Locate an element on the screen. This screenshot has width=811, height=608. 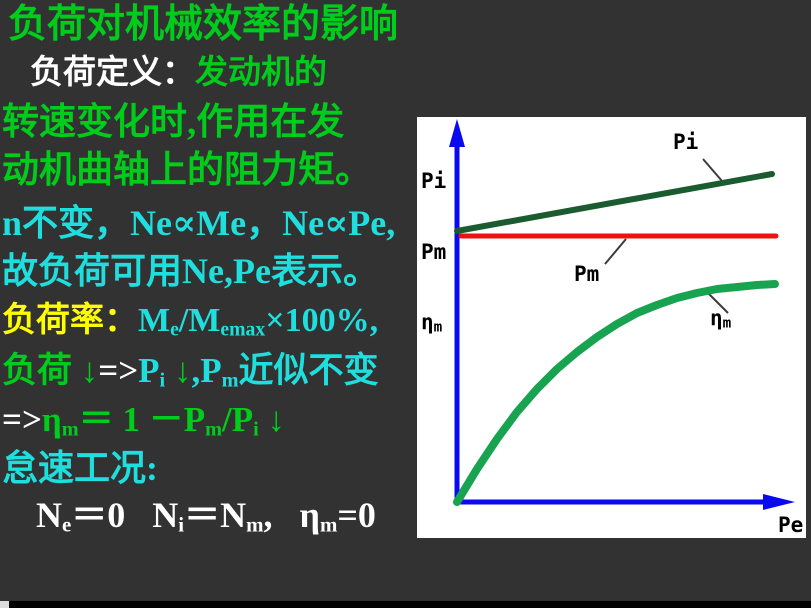
formula-segment: ＝ 1 －P is located at coordinates (142, 419).